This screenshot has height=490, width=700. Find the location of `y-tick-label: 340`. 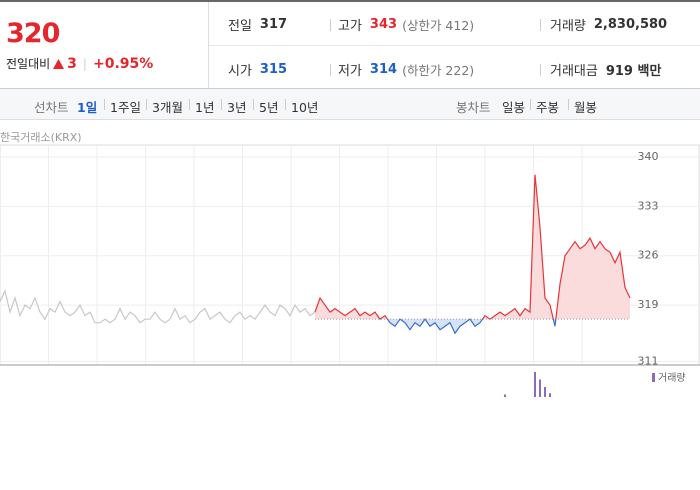

y-tick-label: 340 is located at coordinates (648, 156).